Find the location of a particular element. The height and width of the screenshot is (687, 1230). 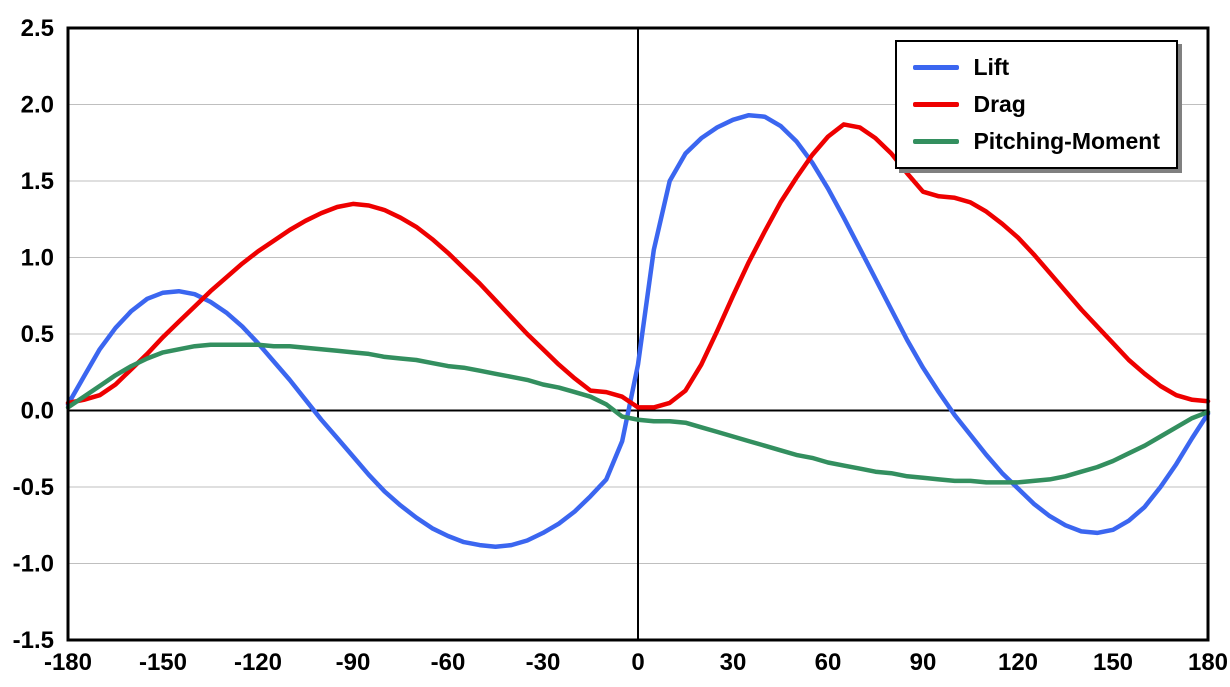

y-tick-label: -1.5 is located at coordinates (33, 640).